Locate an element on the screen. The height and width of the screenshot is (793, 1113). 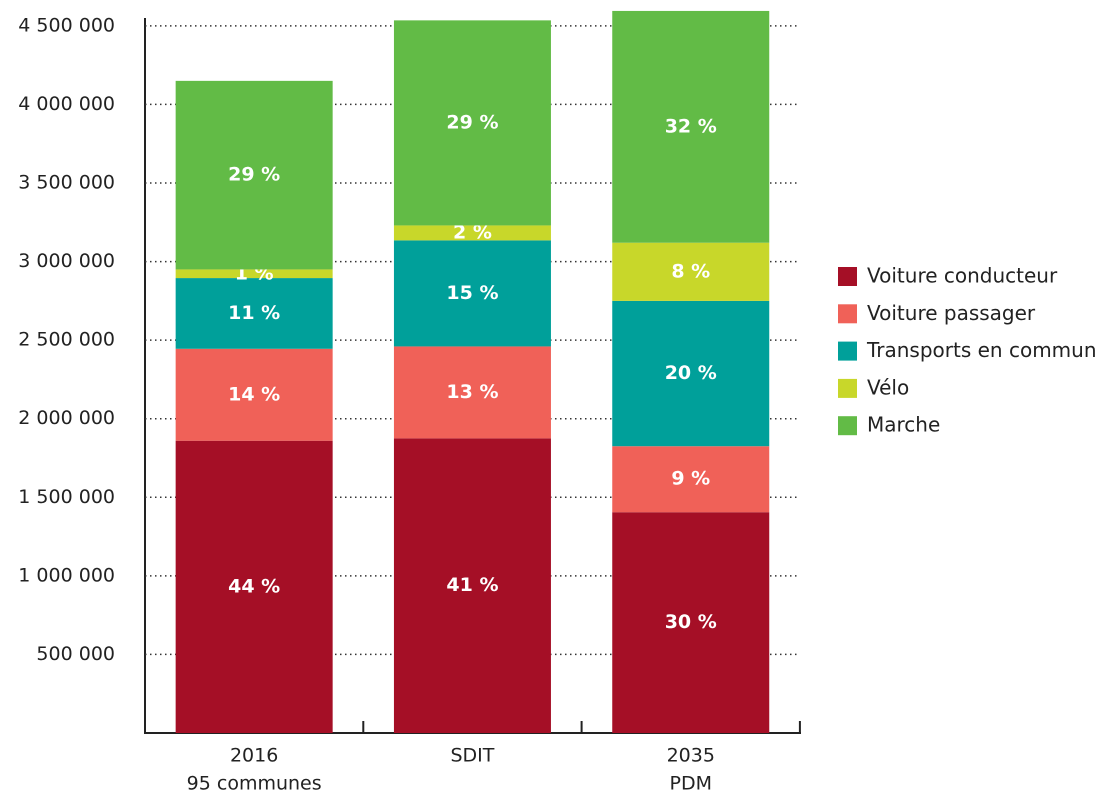
y-tick-label: 4 000 000 is located at coordinates (66, 104).